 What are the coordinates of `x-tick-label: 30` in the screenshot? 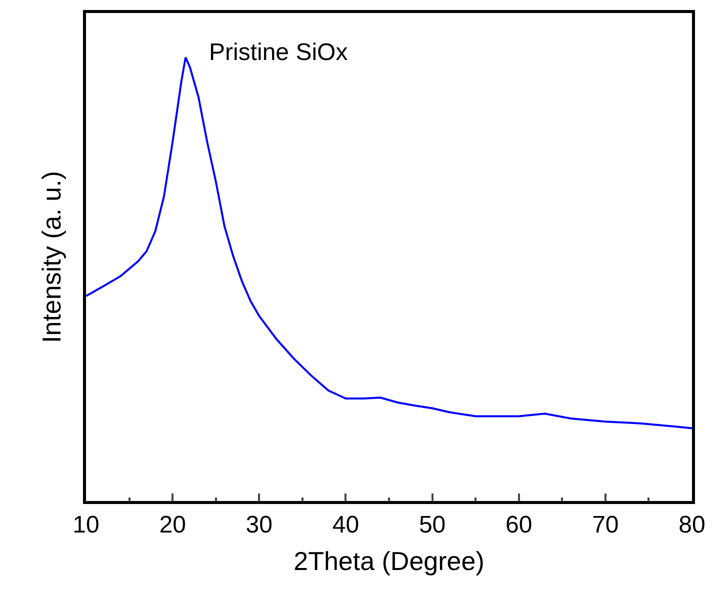 It's located at (259, 525).